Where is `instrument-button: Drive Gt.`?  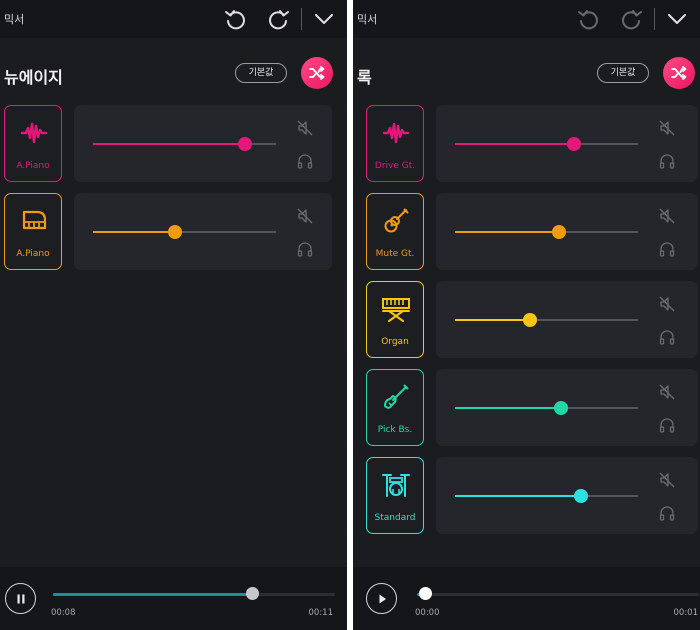
instrument-button: Drive Gt. is located at coordinates (395, 143).